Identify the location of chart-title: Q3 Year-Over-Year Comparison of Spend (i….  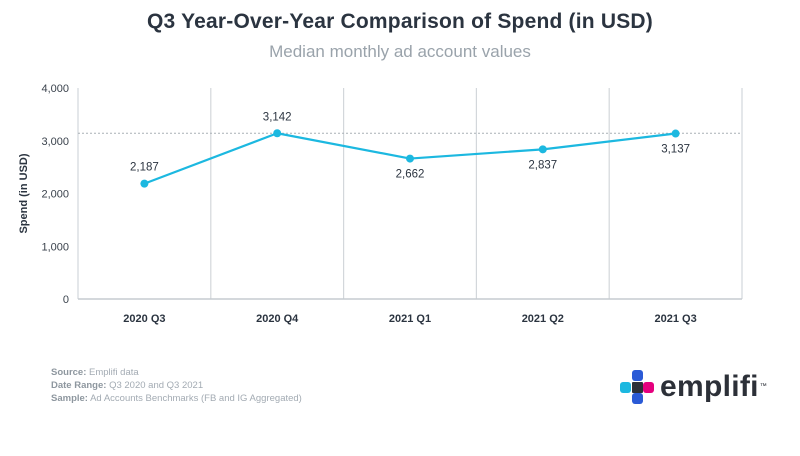
(400, 21).